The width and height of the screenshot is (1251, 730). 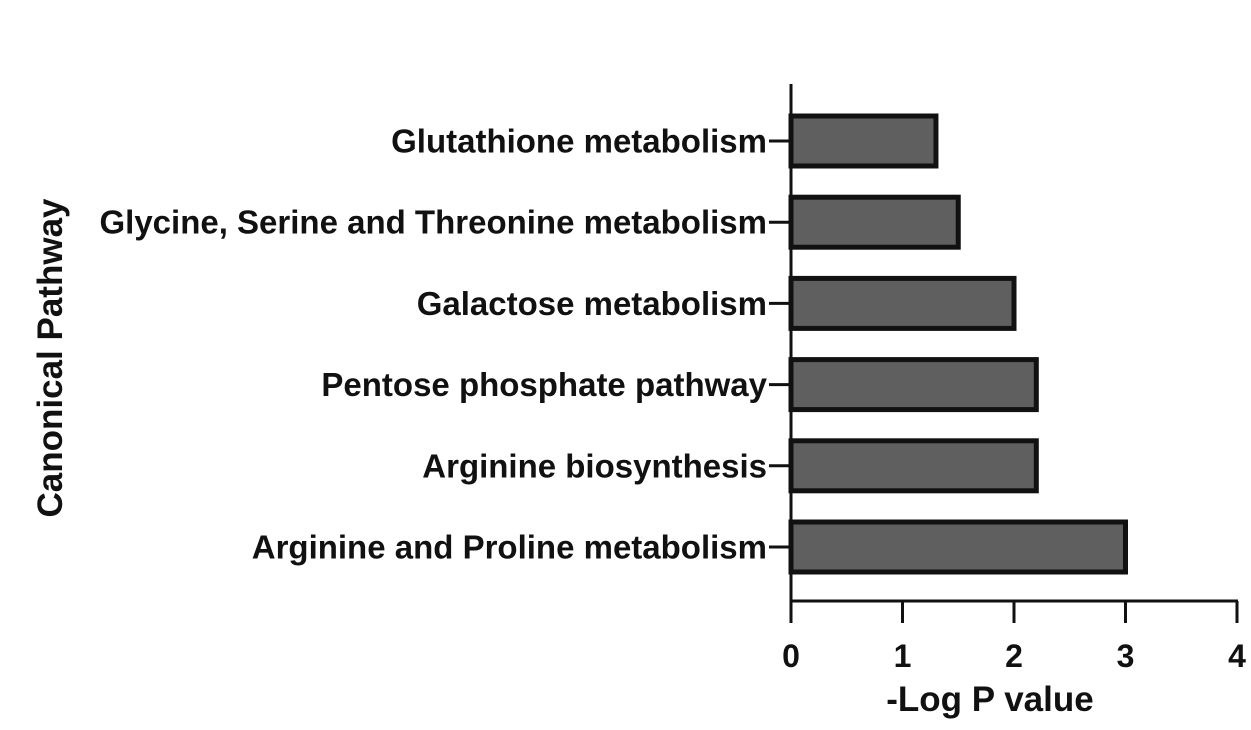 I want to click on category-label: Glutathione metabolism, so click(x=579, y=141).